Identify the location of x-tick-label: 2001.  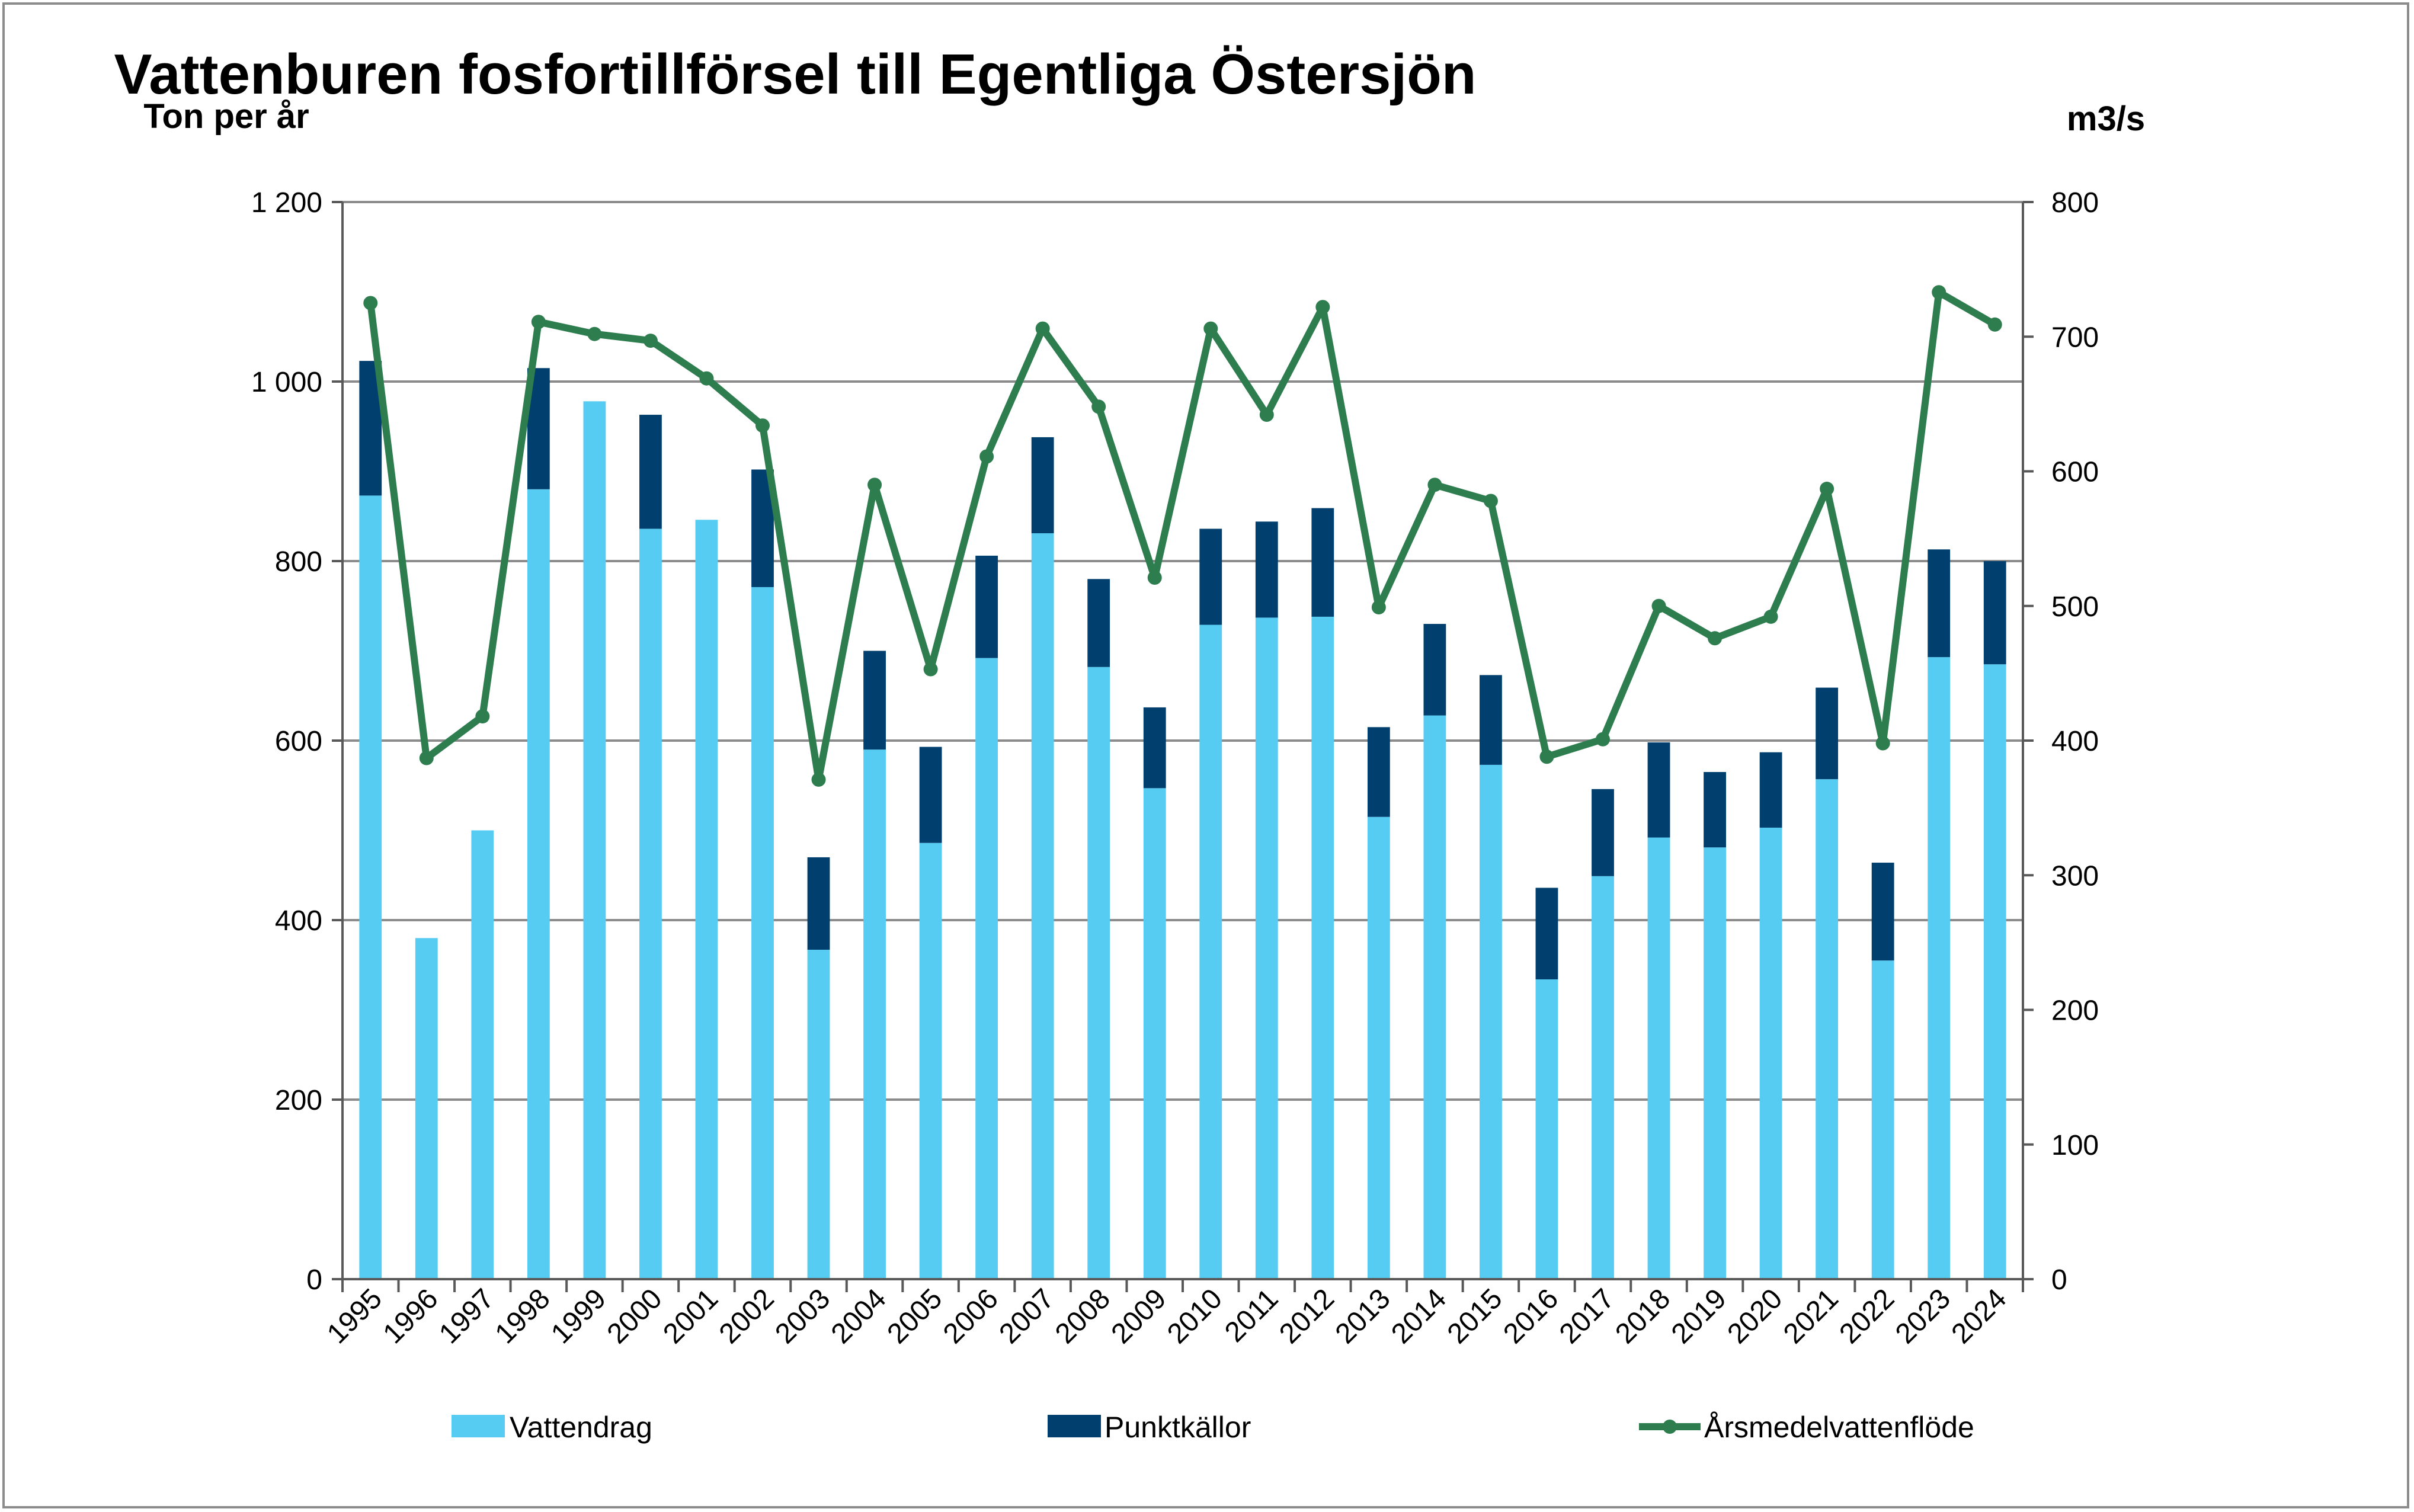
(691, 1316).